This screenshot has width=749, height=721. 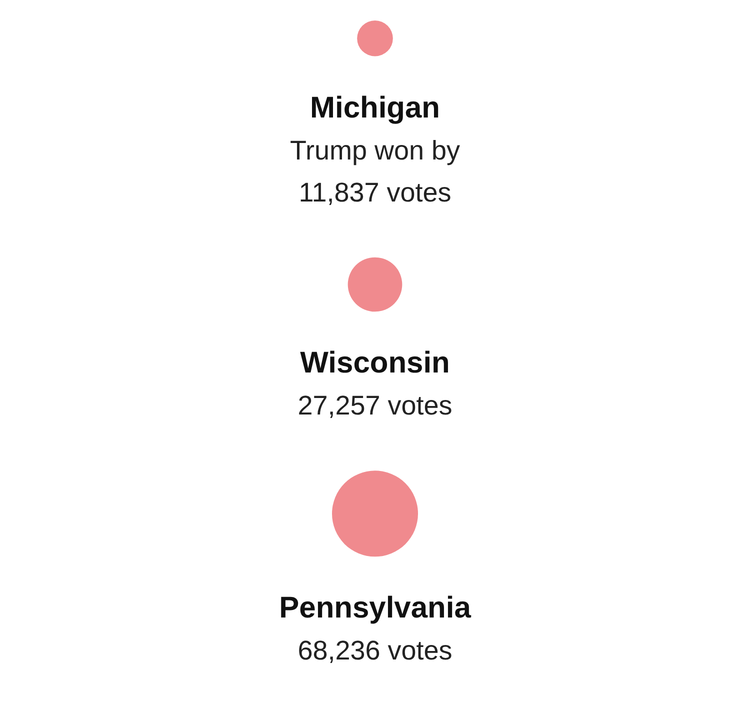 What do you see at coordinates (375, 171) in the screenshot?
I see `data-label: Trump won by 11,837 votes` at bounding box center [375, 171].